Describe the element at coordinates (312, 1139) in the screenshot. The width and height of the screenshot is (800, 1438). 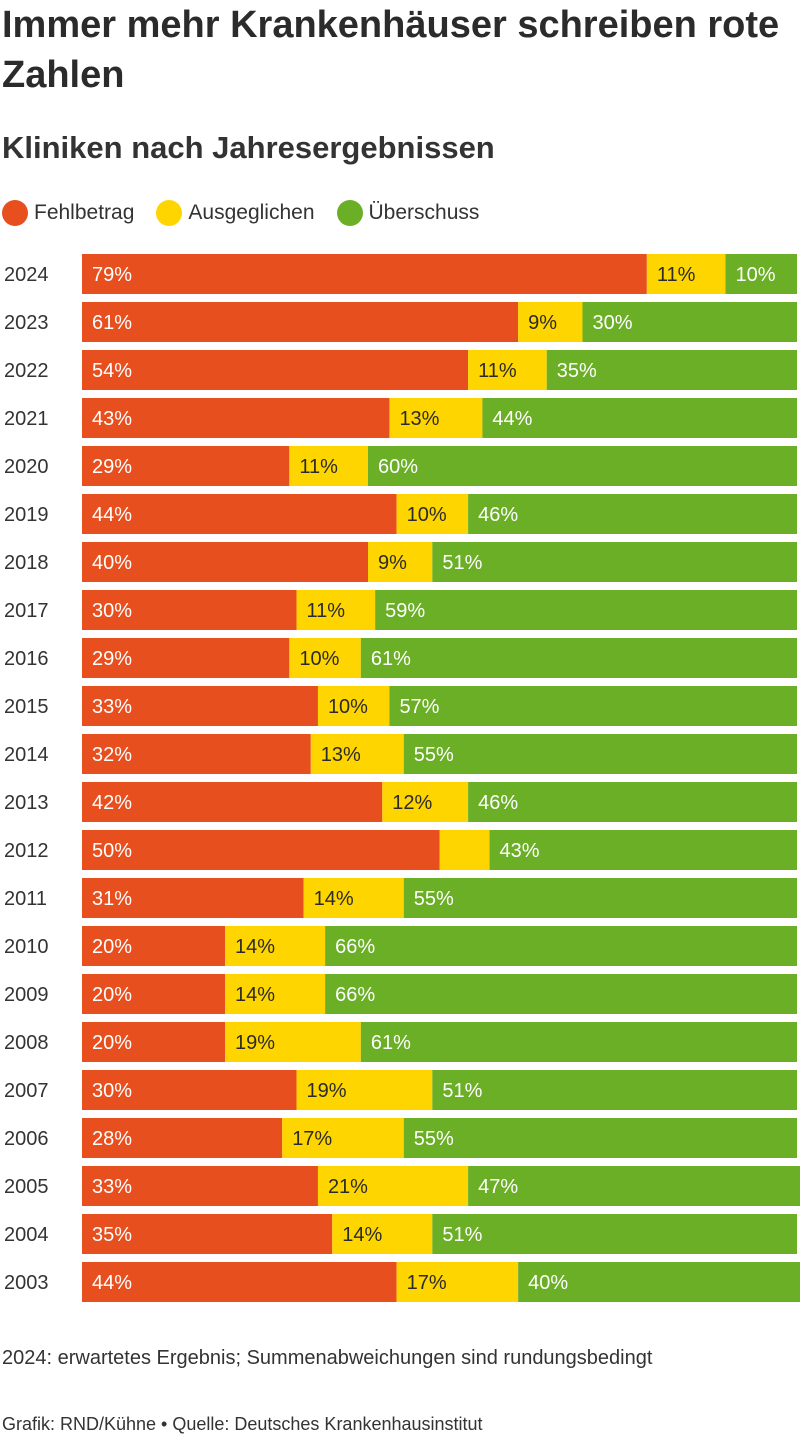
I see `value-label-ausgeglichen-2006: 17%` at that location.